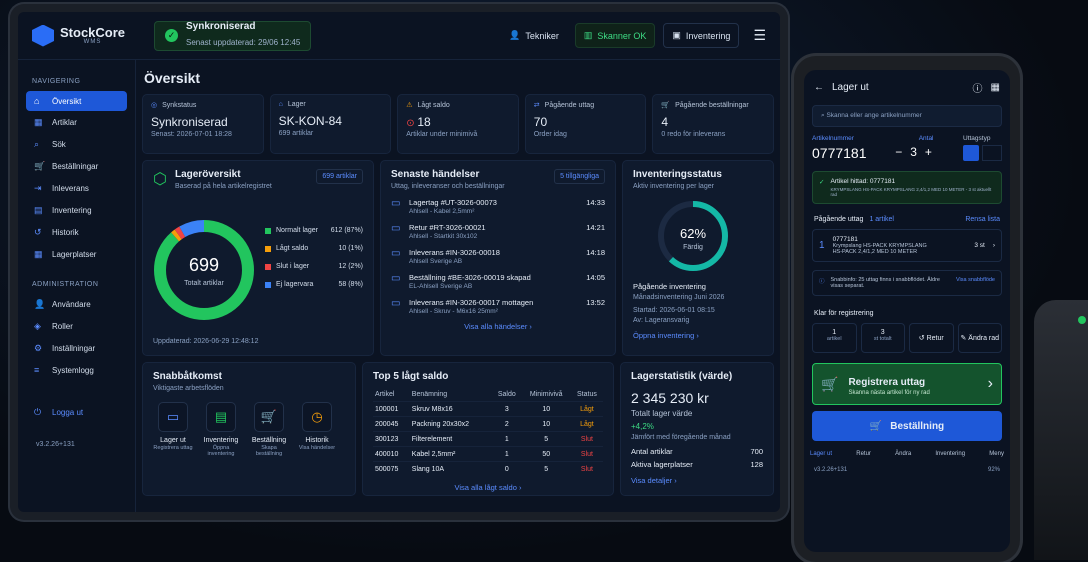 The width and height of the screenshot is (1088, 562). Describe the element at coordinates (76, 166) in the screenshot. I see `sidebar-item-bestallningar: 🛒 Beställningar` at that location.